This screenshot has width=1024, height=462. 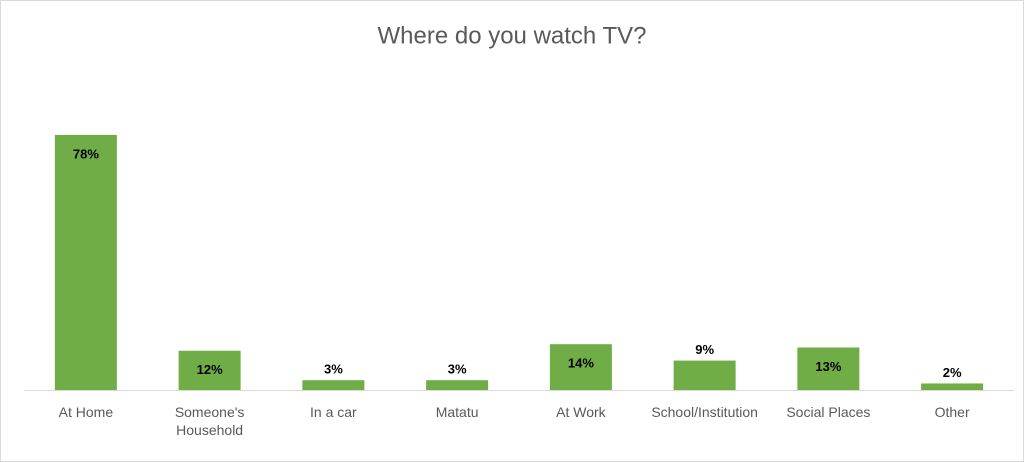 What do you see at coordinates (457, 412) in the screenshot?
I see `x-tick-label: Matatu` at bounding box center [457, 412].